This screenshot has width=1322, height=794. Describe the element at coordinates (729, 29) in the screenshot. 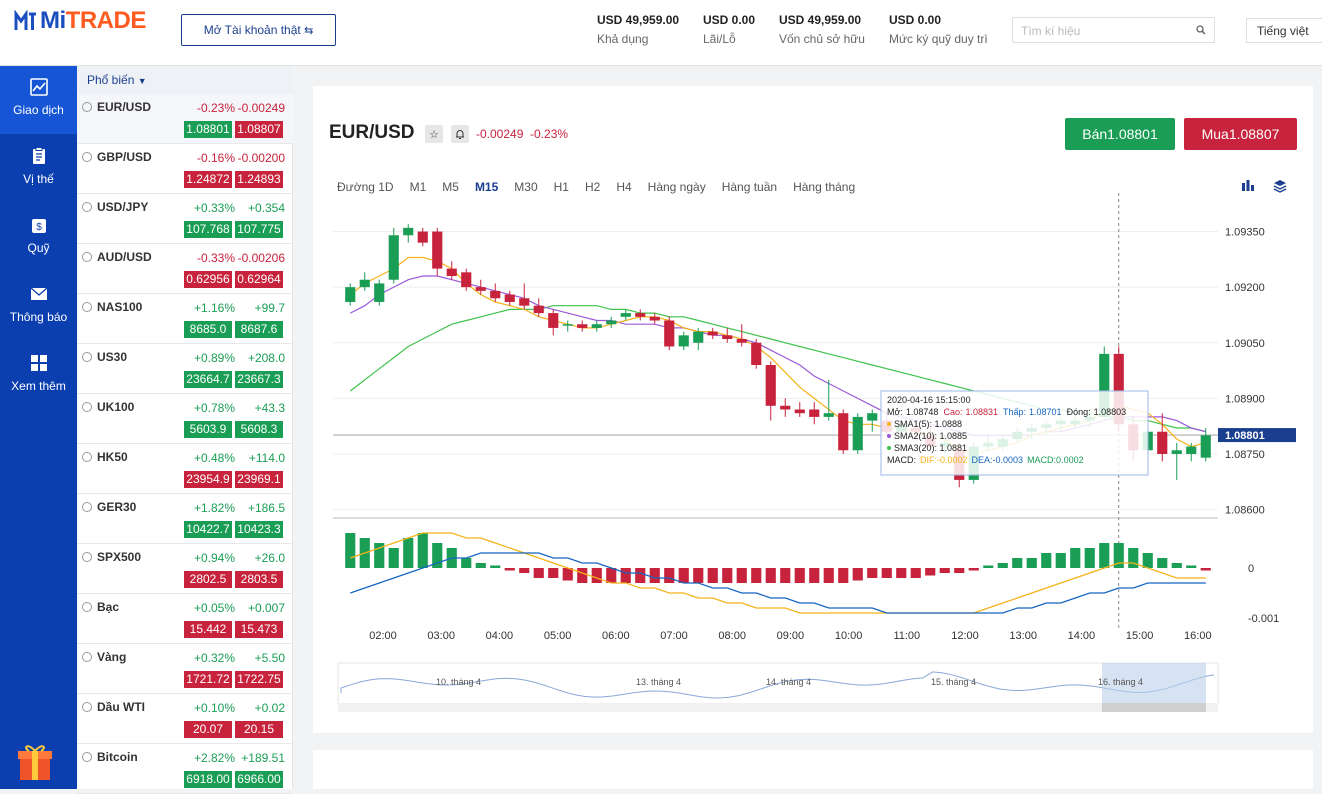

I see `profit-loss: USD 0.00 Lãi/Lỗ` at that location.